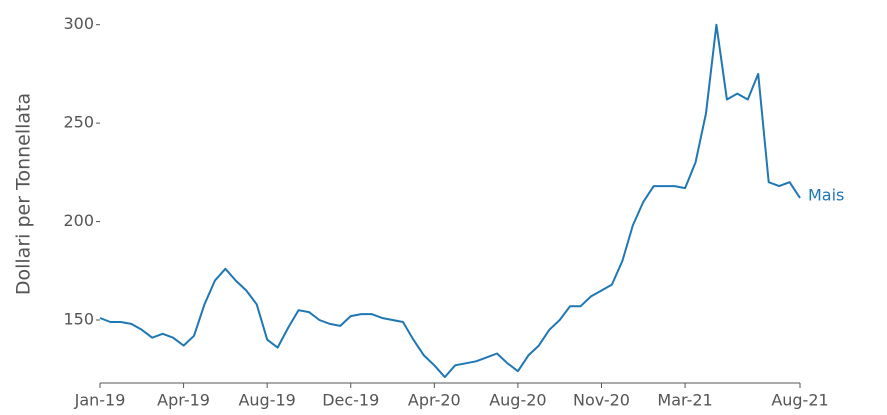  What do you see at coordinates (24, 194) in the screenshot?
I see `y-axis-label: Dollari per Tonnellata` at bounding box center [24, 194].